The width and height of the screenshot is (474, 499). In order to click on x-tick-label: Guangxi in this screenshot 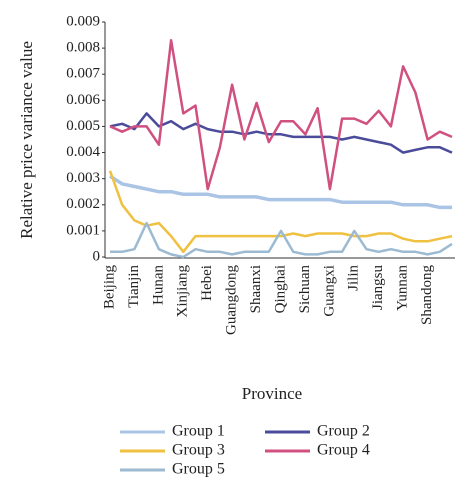, I will do `click(329, 291)`.